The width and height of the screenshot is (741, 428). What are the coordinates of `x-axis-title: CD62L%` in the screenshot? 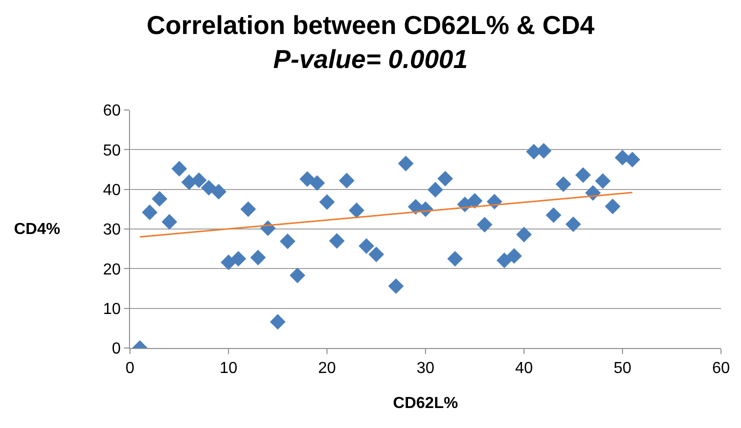 It's located at (425, 403).